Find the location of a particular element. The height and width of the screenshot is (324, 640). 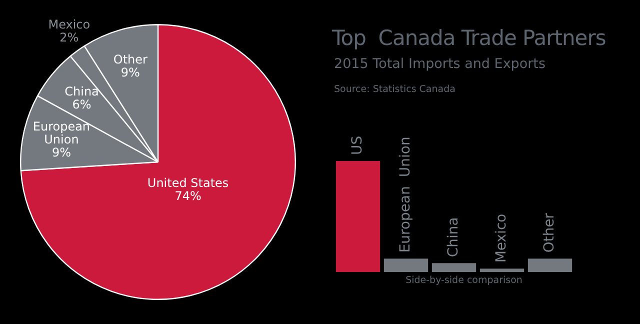

slice-label: China is located at coordinates (81, 91).